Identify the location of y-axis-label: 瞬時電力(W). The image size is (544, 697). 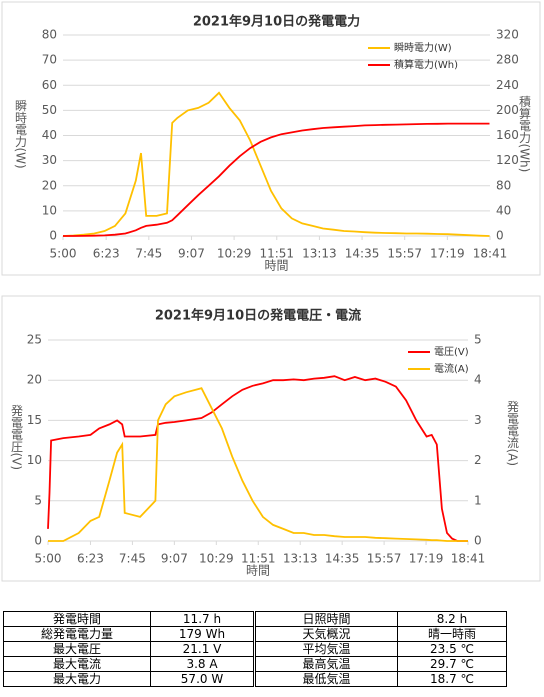
(21, 134).